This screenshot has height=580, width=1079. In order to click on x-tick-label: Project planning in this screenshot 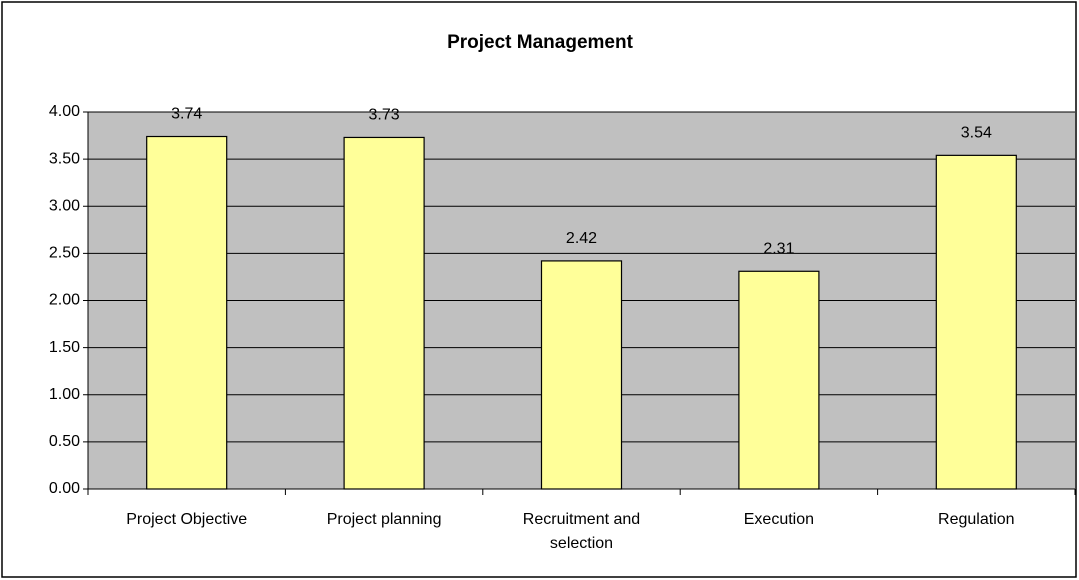, I will do `click(384, 519)`.